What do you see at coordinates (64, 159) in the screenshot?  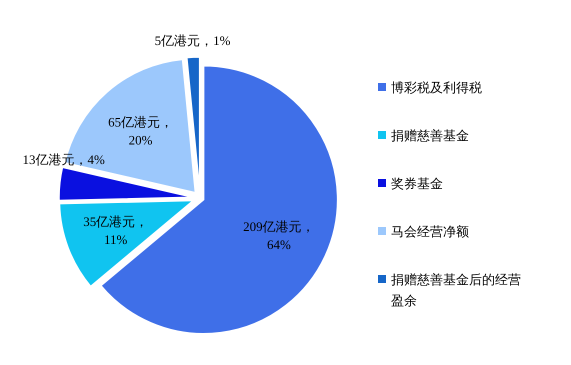 I see `data-label: 13亿港元，4%` at bounding box center [64, 159].